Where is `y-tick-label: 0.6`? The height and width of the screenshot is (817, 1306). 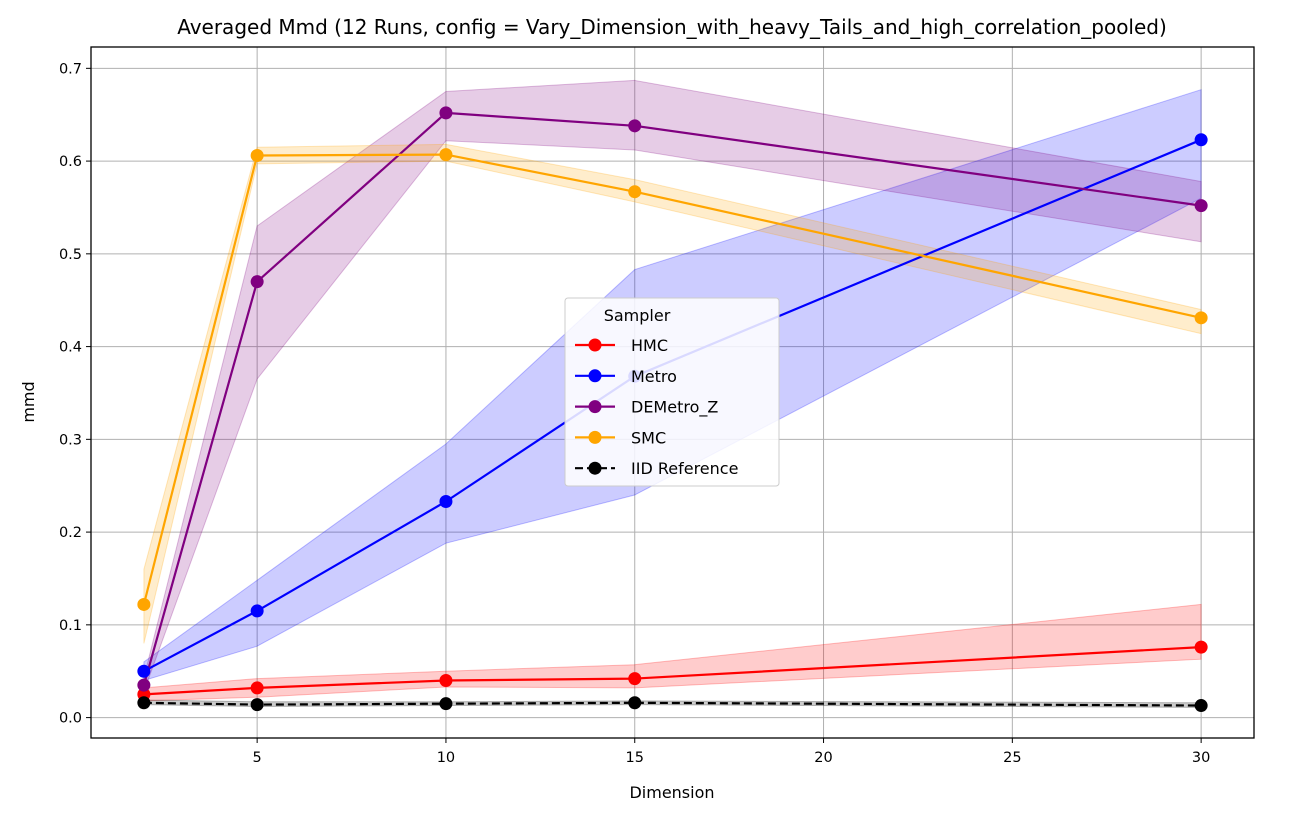
y-tick-label: 0.6 is located at coordinates (70, 162).